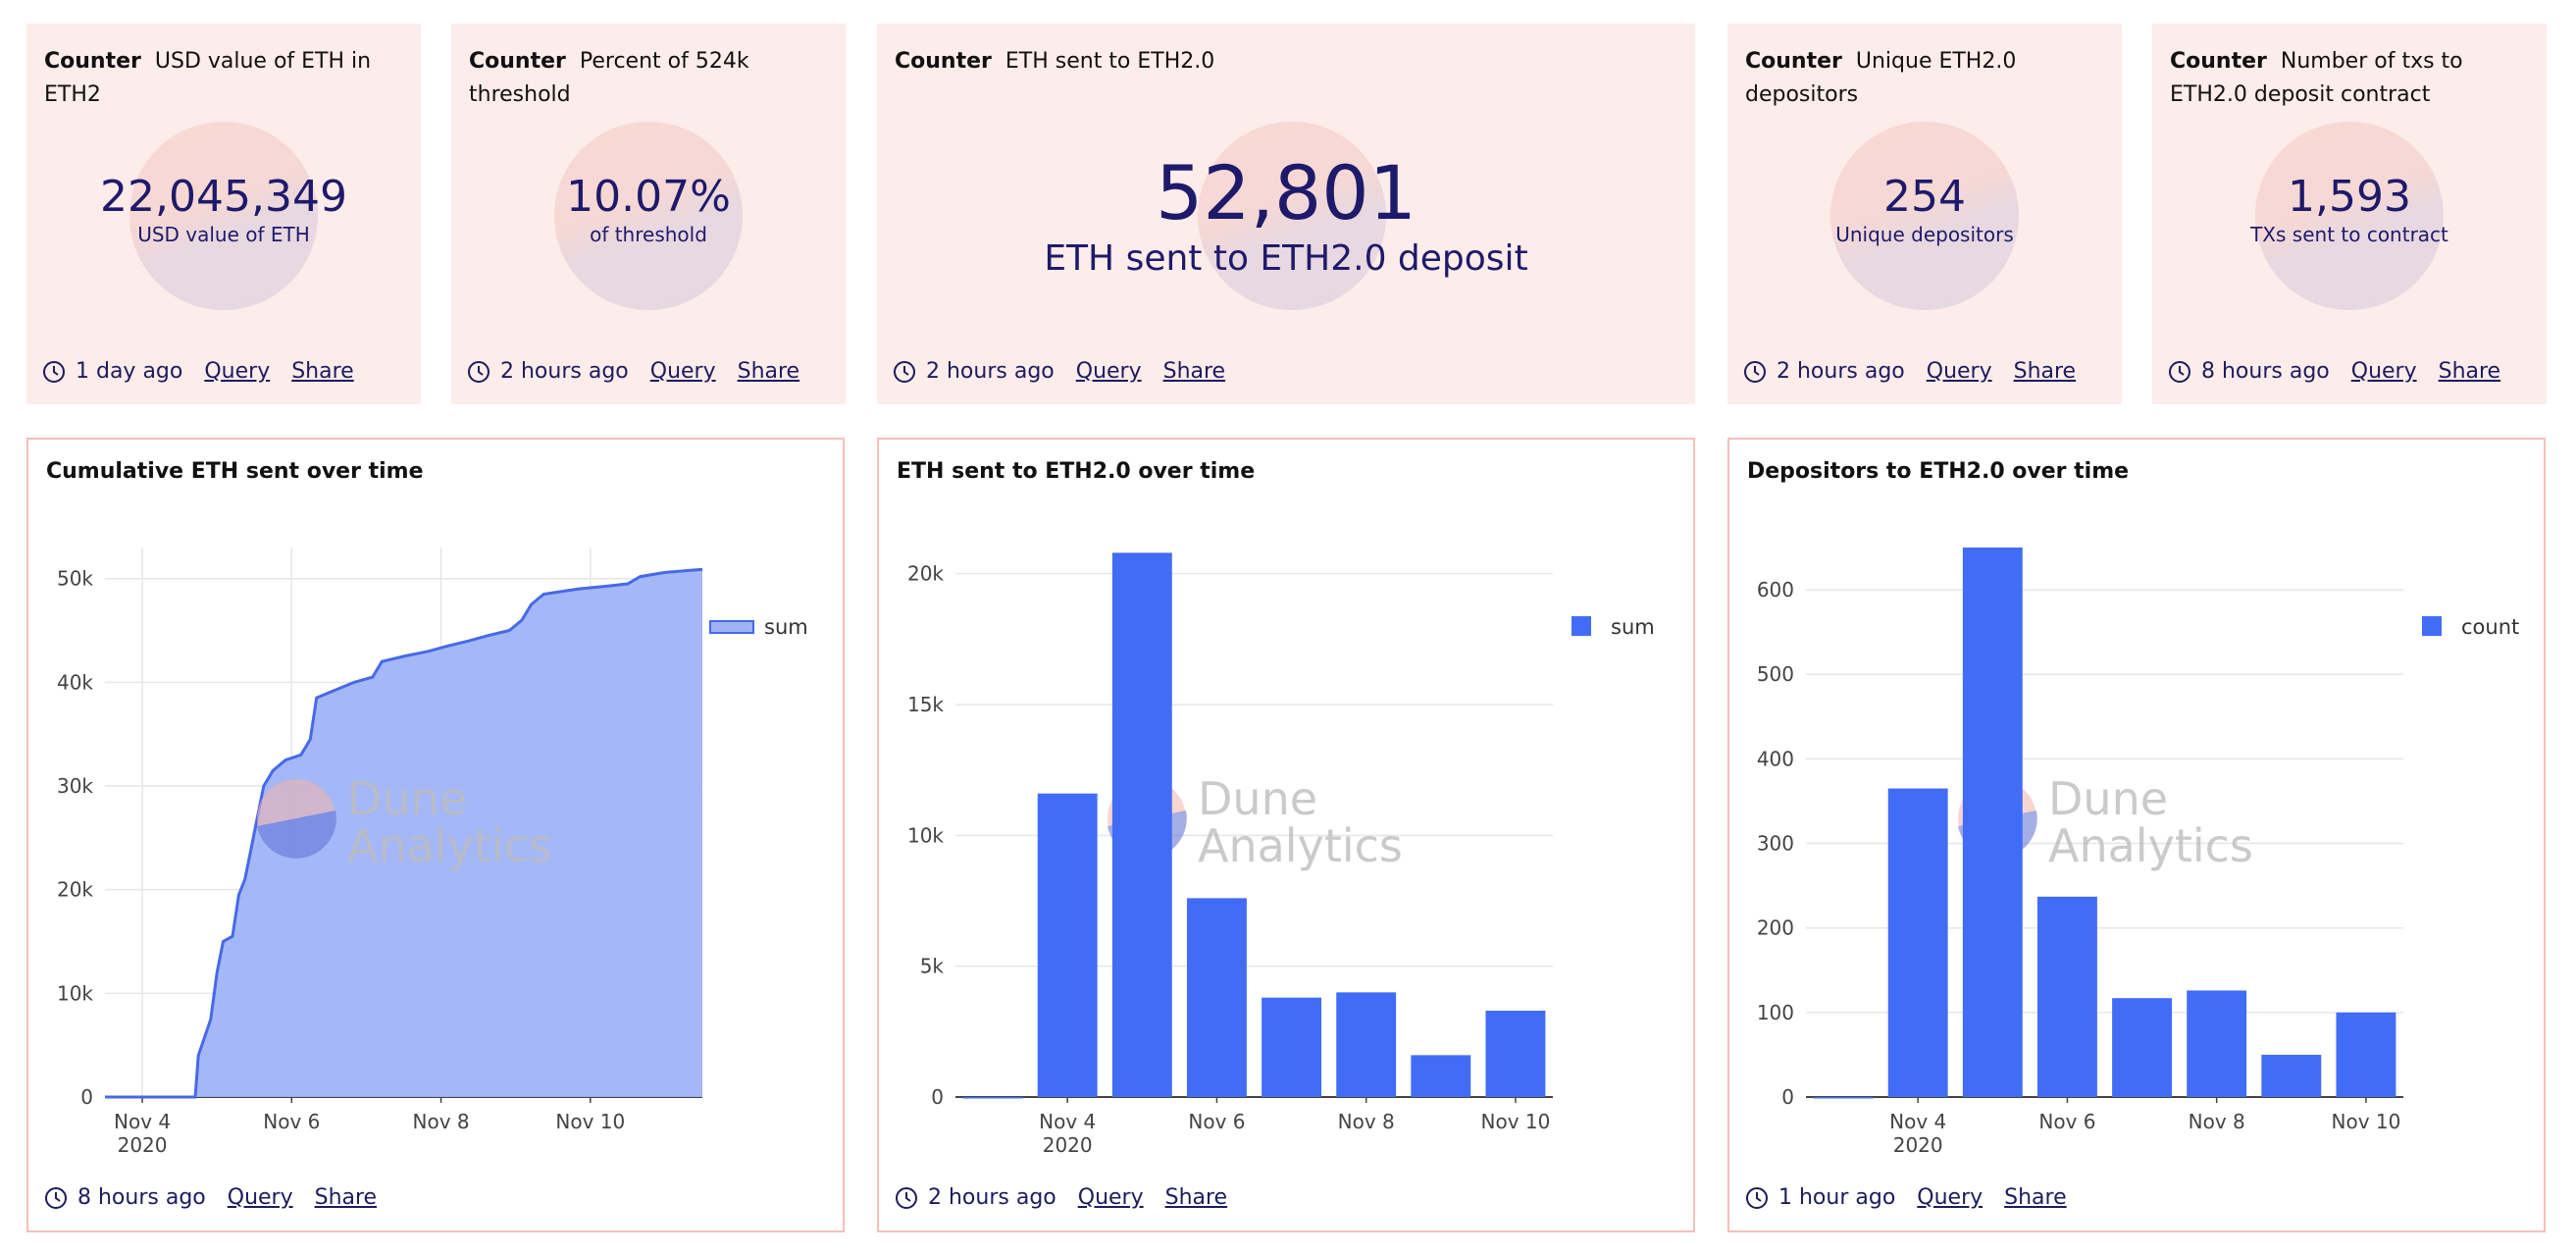  Describe the element at coordinates (75, 786) in the screenshot. I see `y-tick-label: 30k` at that location.